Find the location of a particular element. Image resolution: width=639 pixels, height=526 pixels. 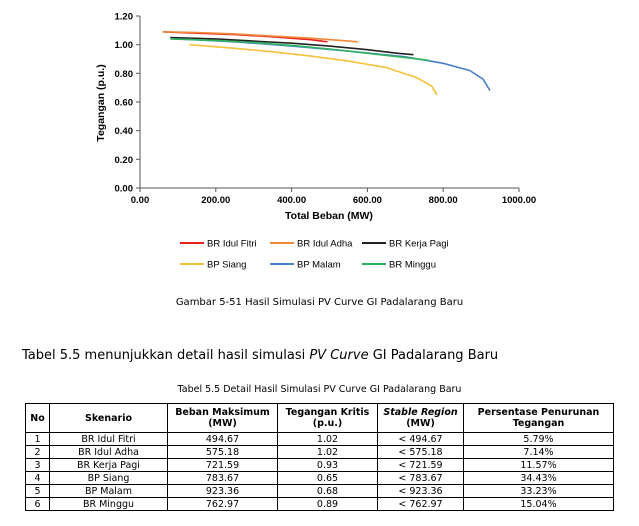

cell-stable: < 721.59 is located at coordinates (420, 465).